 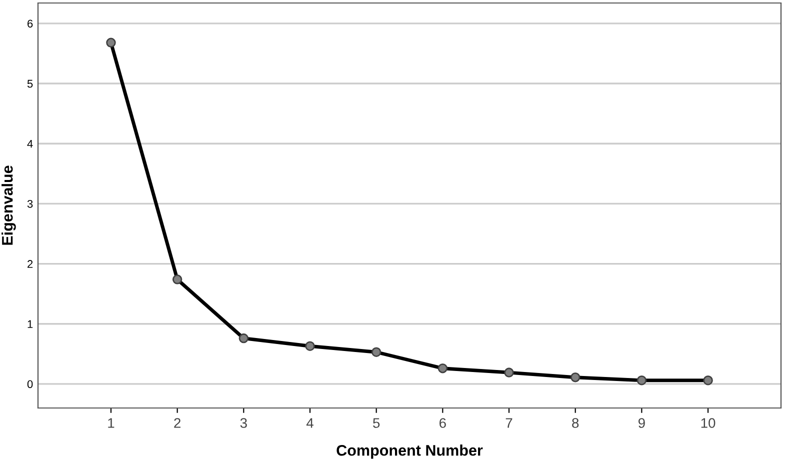 What do you see at coordinates (30, 264) in the screenshot?
I see `y-tick-label: 2` at bounding box center [30, 264].